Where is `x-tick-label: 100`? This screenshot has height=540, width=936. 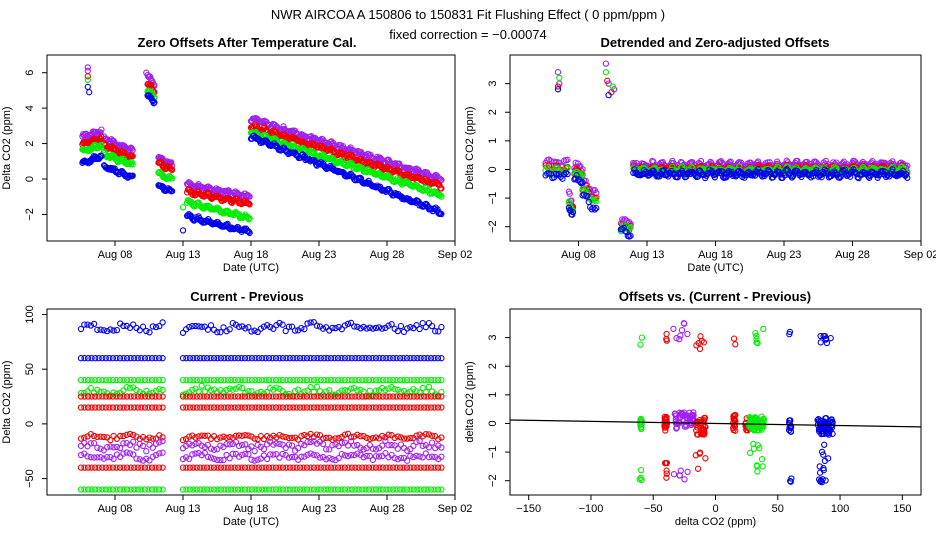
x-tick-label: 100 is located at coordinates (840, 509).